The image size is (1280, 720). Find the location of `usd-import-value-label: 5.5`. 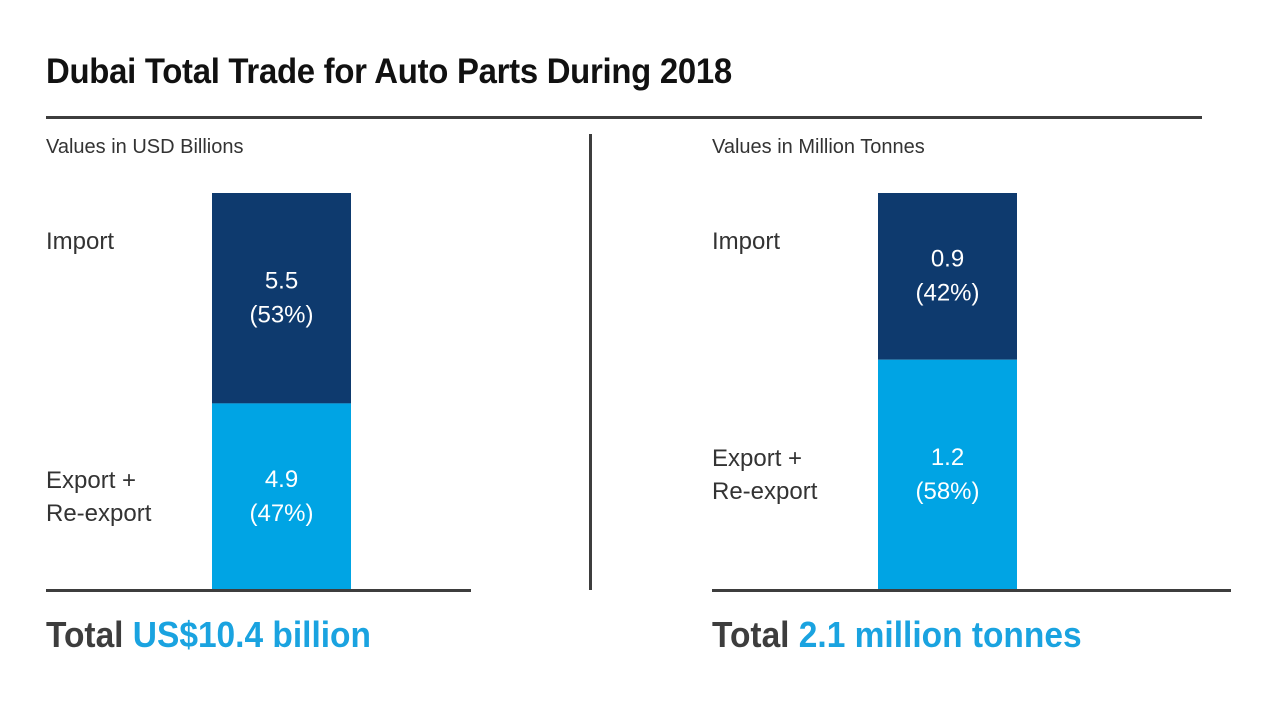

usd-import-value-label: 5.5 is located at coordinates (281, 281).